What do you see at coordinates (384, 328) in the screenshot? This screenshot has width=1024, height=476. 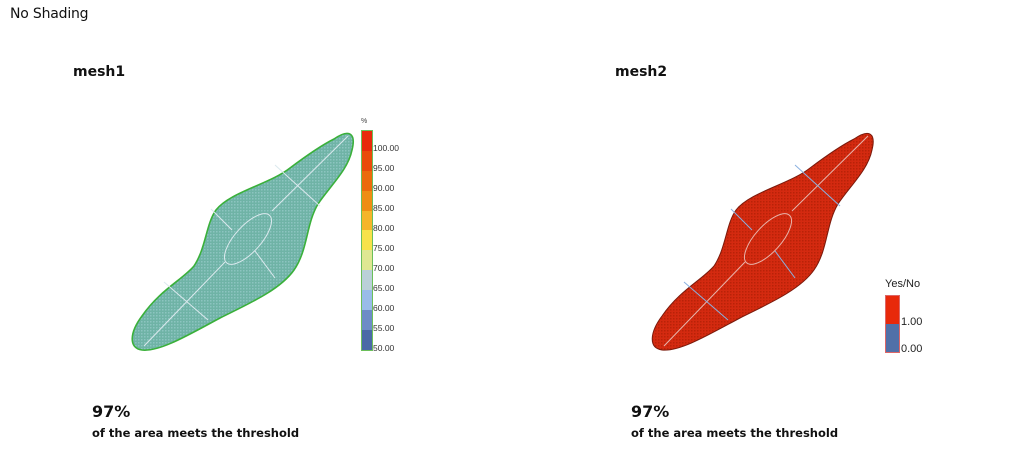 I see `legend-tick: 55.00` at bounding box center [384, 328].